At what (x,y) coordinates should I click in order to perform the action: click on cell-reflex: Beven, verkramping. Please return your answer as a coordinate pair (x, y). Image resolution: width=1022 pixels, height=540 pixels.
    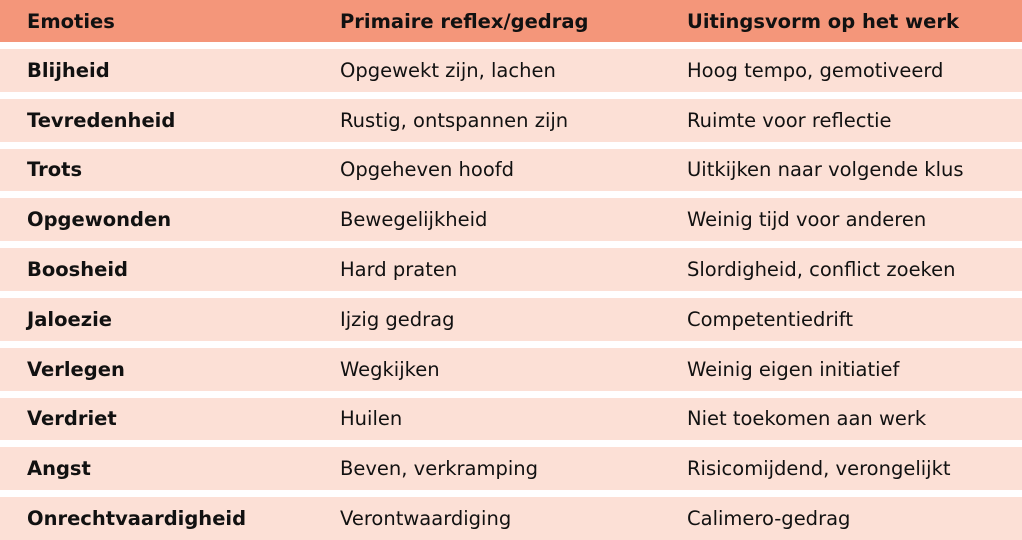
    Looking at the image, I should click on (439, 469).